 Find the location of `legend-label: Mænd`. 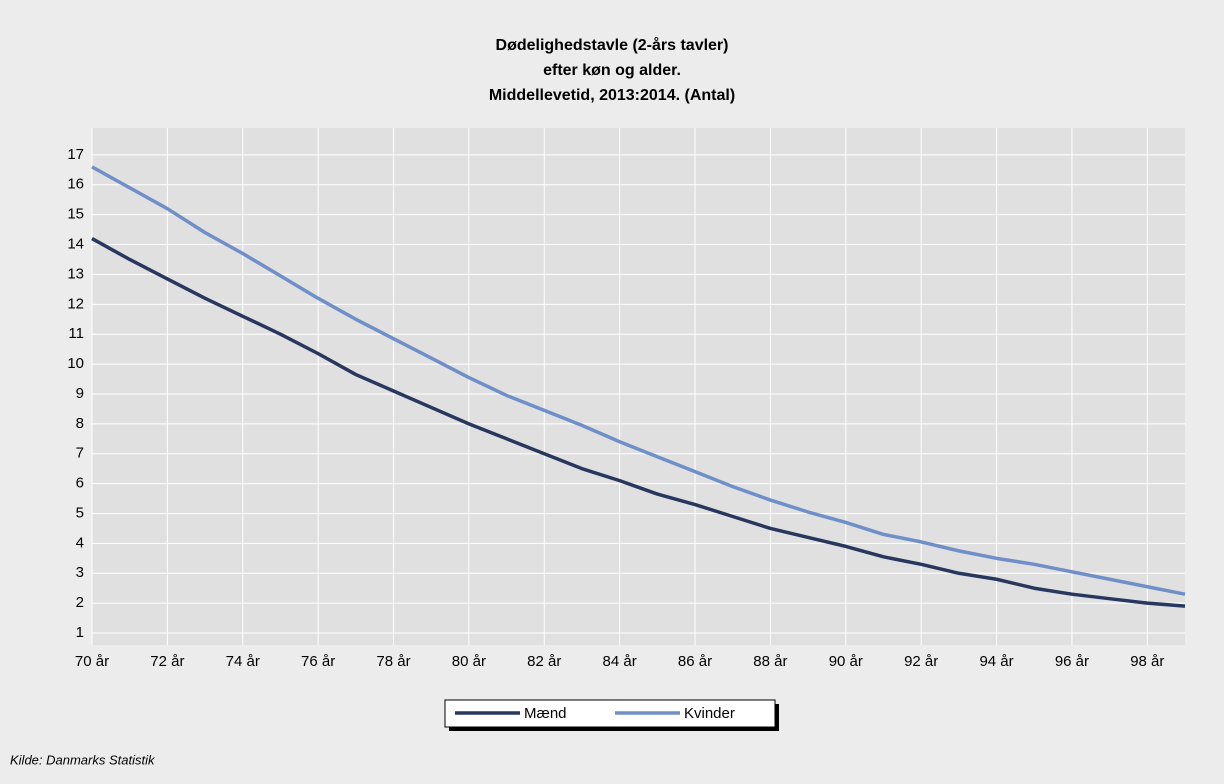

legend-label: Mænd is located at coordinates (545, 713).